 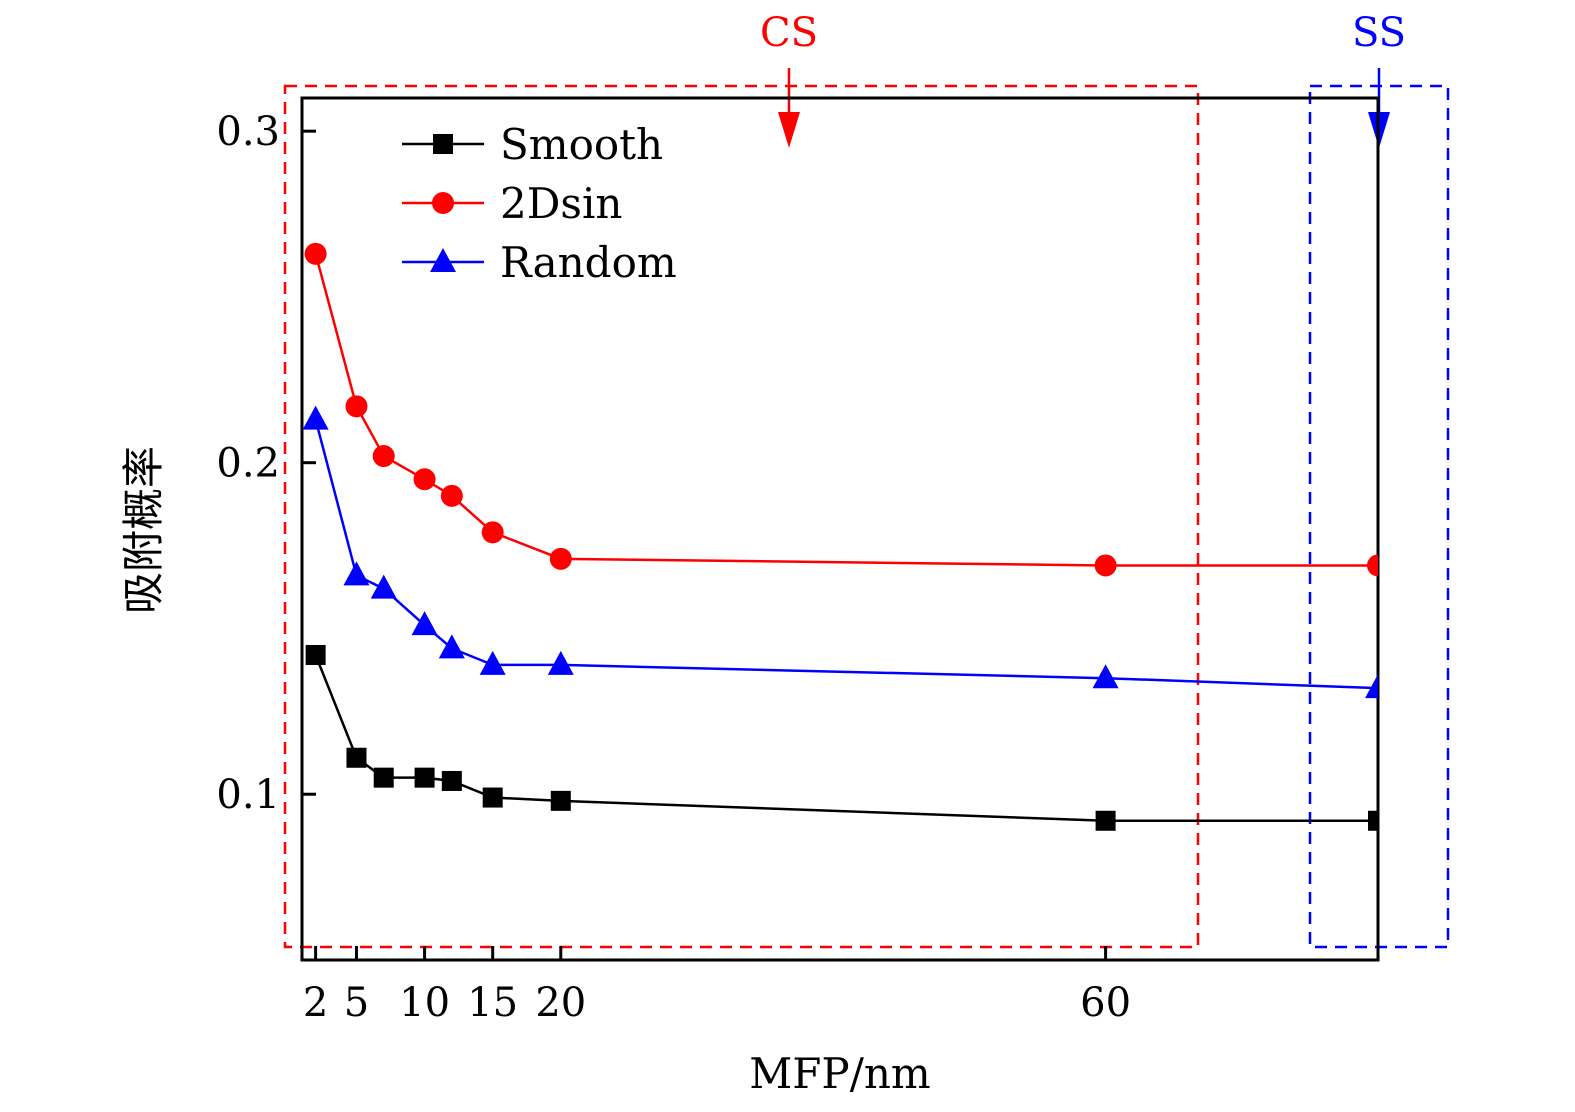 What do you see at coordinates (846, 738) in the screenshot?
I see `series-line` at bounding box center [846, 738].